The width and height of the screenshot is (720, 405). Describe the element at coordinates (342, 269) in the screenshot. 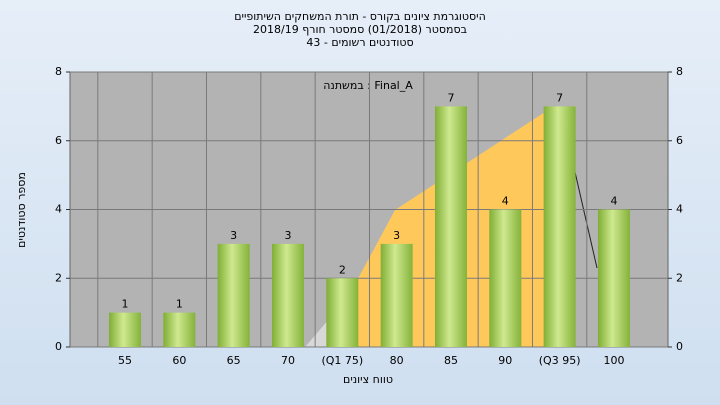

I see `value-label: 2` at that location.